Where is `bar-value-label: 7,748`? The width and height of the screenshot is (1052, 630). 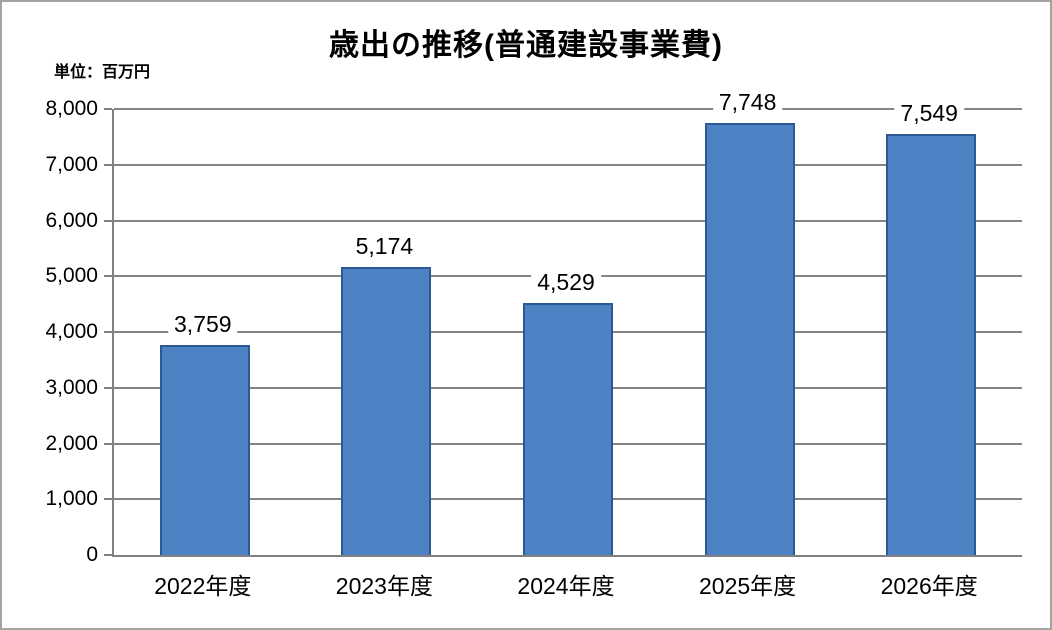 bar-value-label: 7,748 is located at coordinates (747, 103).